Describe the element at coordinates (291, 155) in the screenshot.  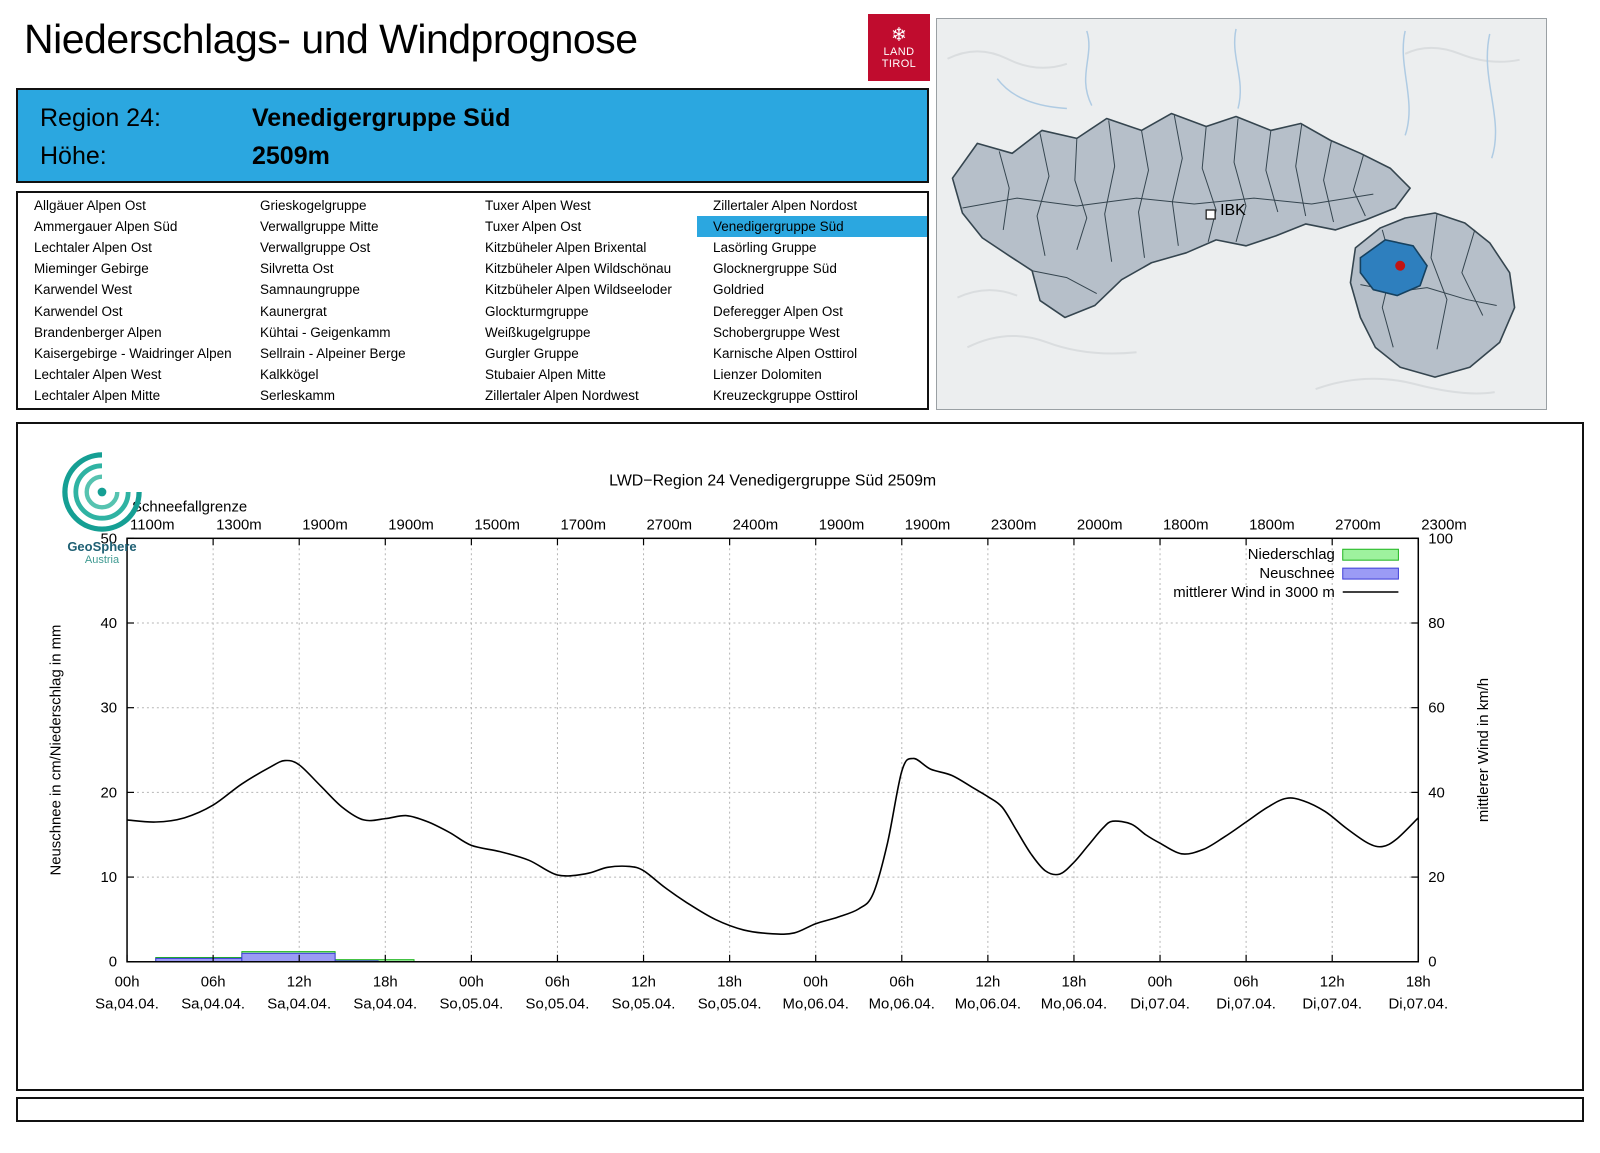
I see `altitude-value: 2509m` at that location.